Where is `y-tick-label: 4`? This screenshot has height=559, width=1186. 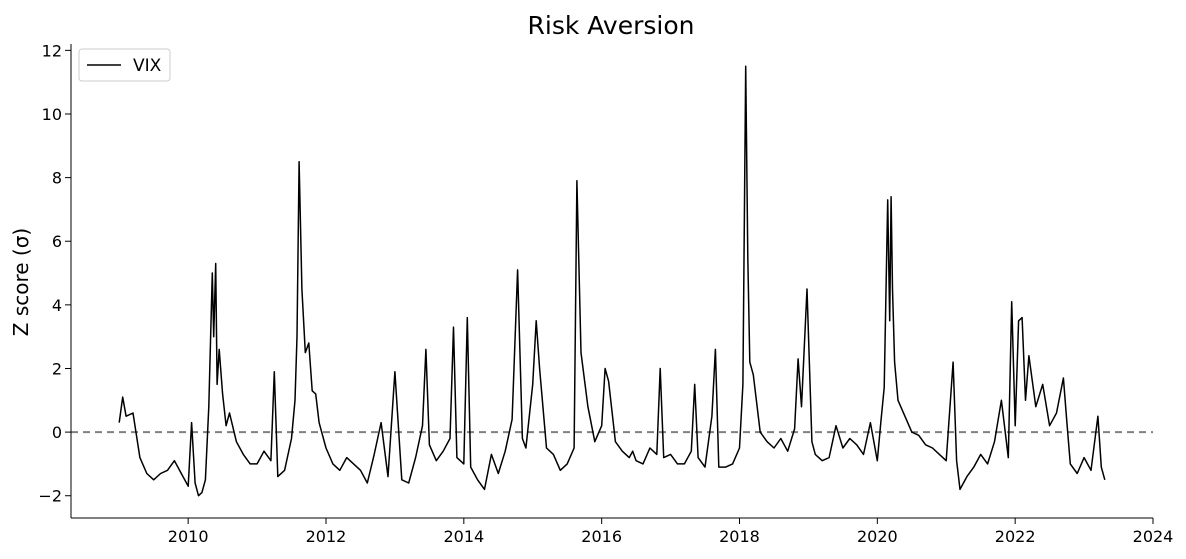 y-tick-label: 4 is located at coordinates (57, 305).